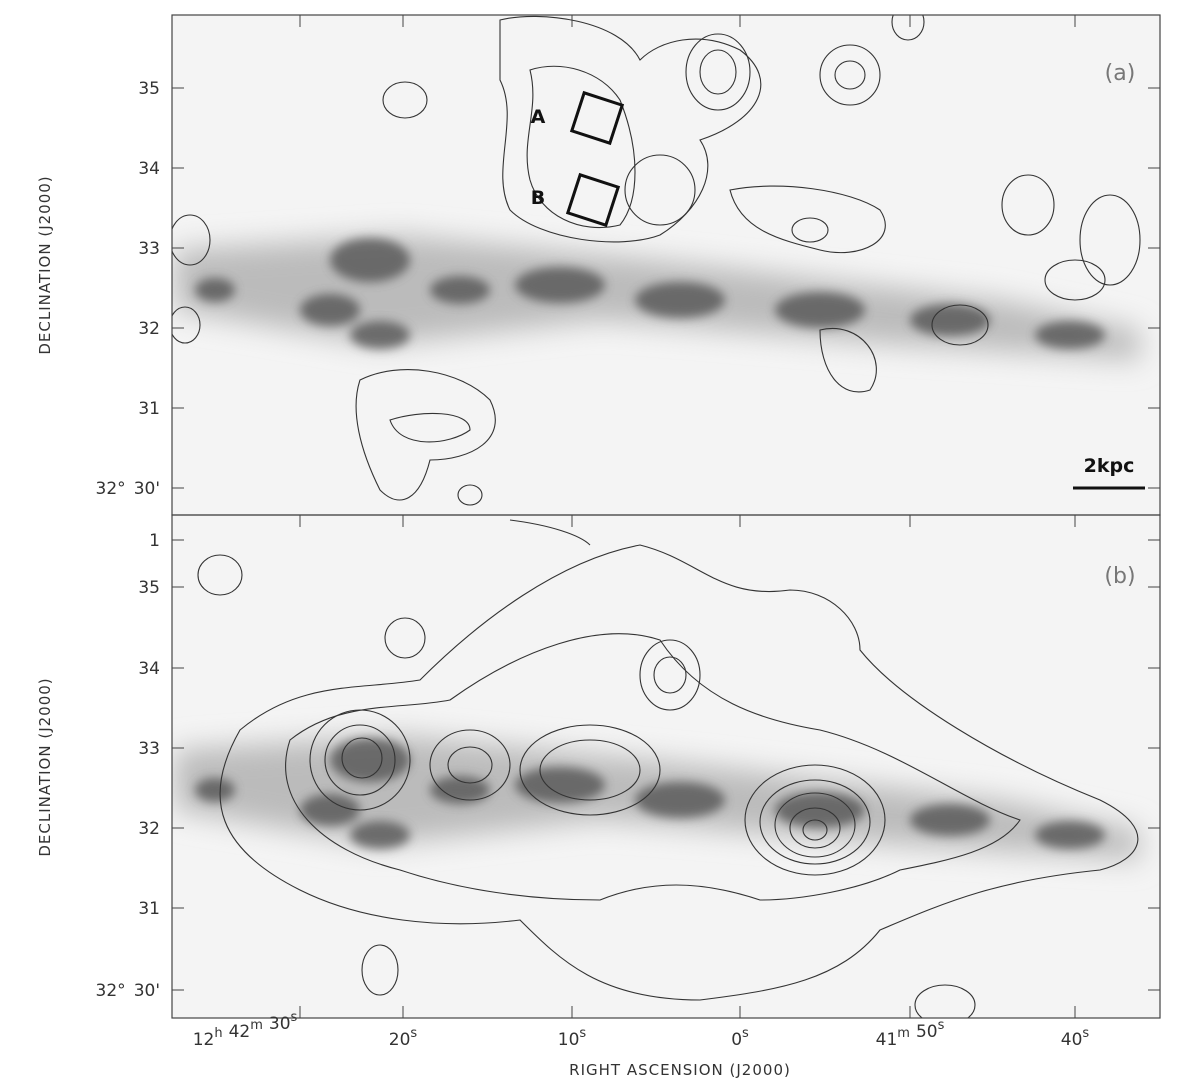  I want to click on panel-label: (b), so click(1119, 576).